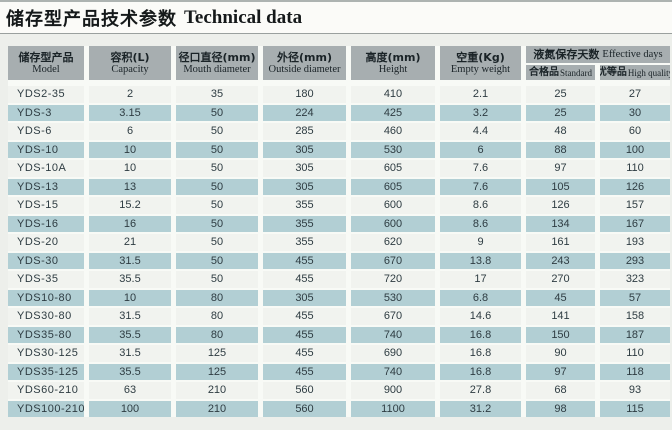 Image resolution: width=672 pixels, height=430 pixels. What do you see at coordinates (480, 279) in the screenshot?
I see `cell-empty-weight: 17` at bounding box center [480, 279].